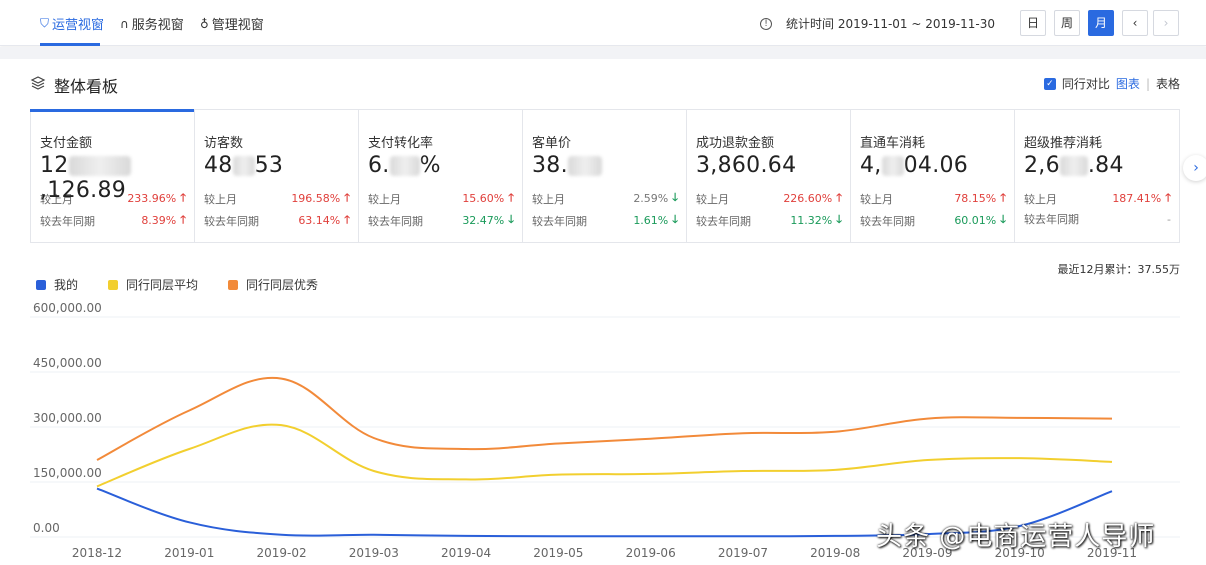 The height and width of the screenshot is (565, 1206). Describe the element at coordinates (1016, 537) in the screenshot. I see `watermark-text: 头条 @电商运营人导师` at that location.